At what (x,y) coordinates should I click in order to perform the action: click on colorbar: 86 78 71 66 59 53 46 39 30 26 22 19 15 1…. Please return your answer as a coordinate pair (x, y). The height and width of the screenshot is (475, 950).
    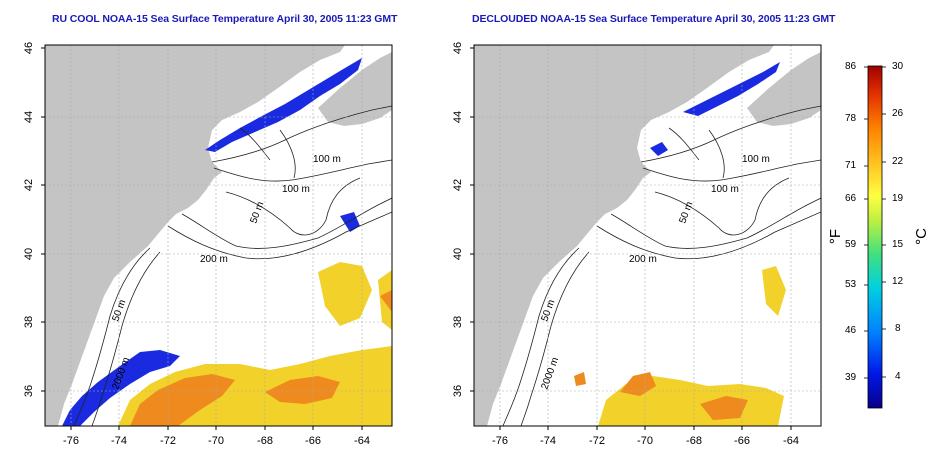
    Looking at the image, I should click on (888, 237).